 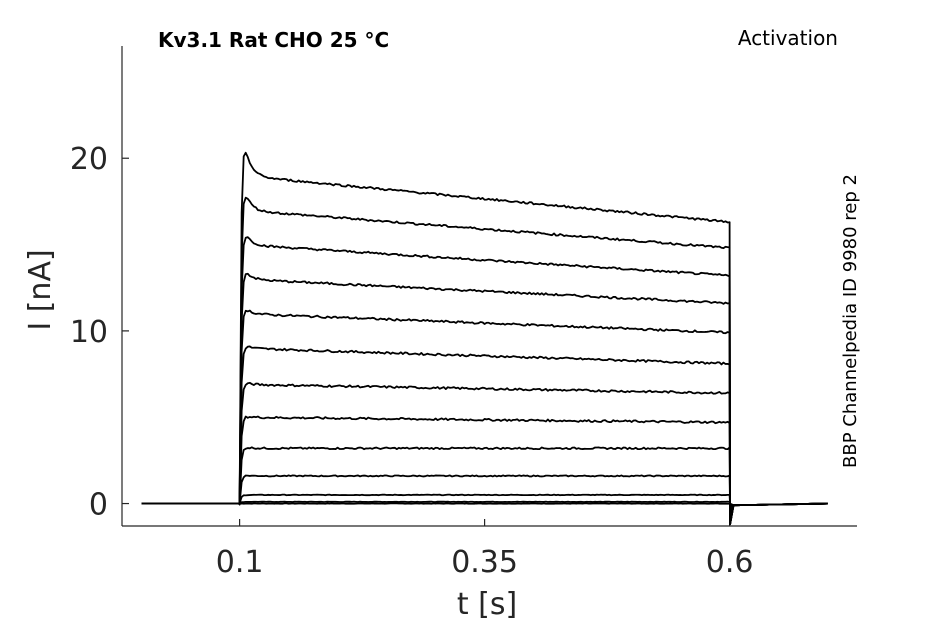 I want to click on x-ticks: 0.1 0.35 0.6, so click(x=485, y=549).